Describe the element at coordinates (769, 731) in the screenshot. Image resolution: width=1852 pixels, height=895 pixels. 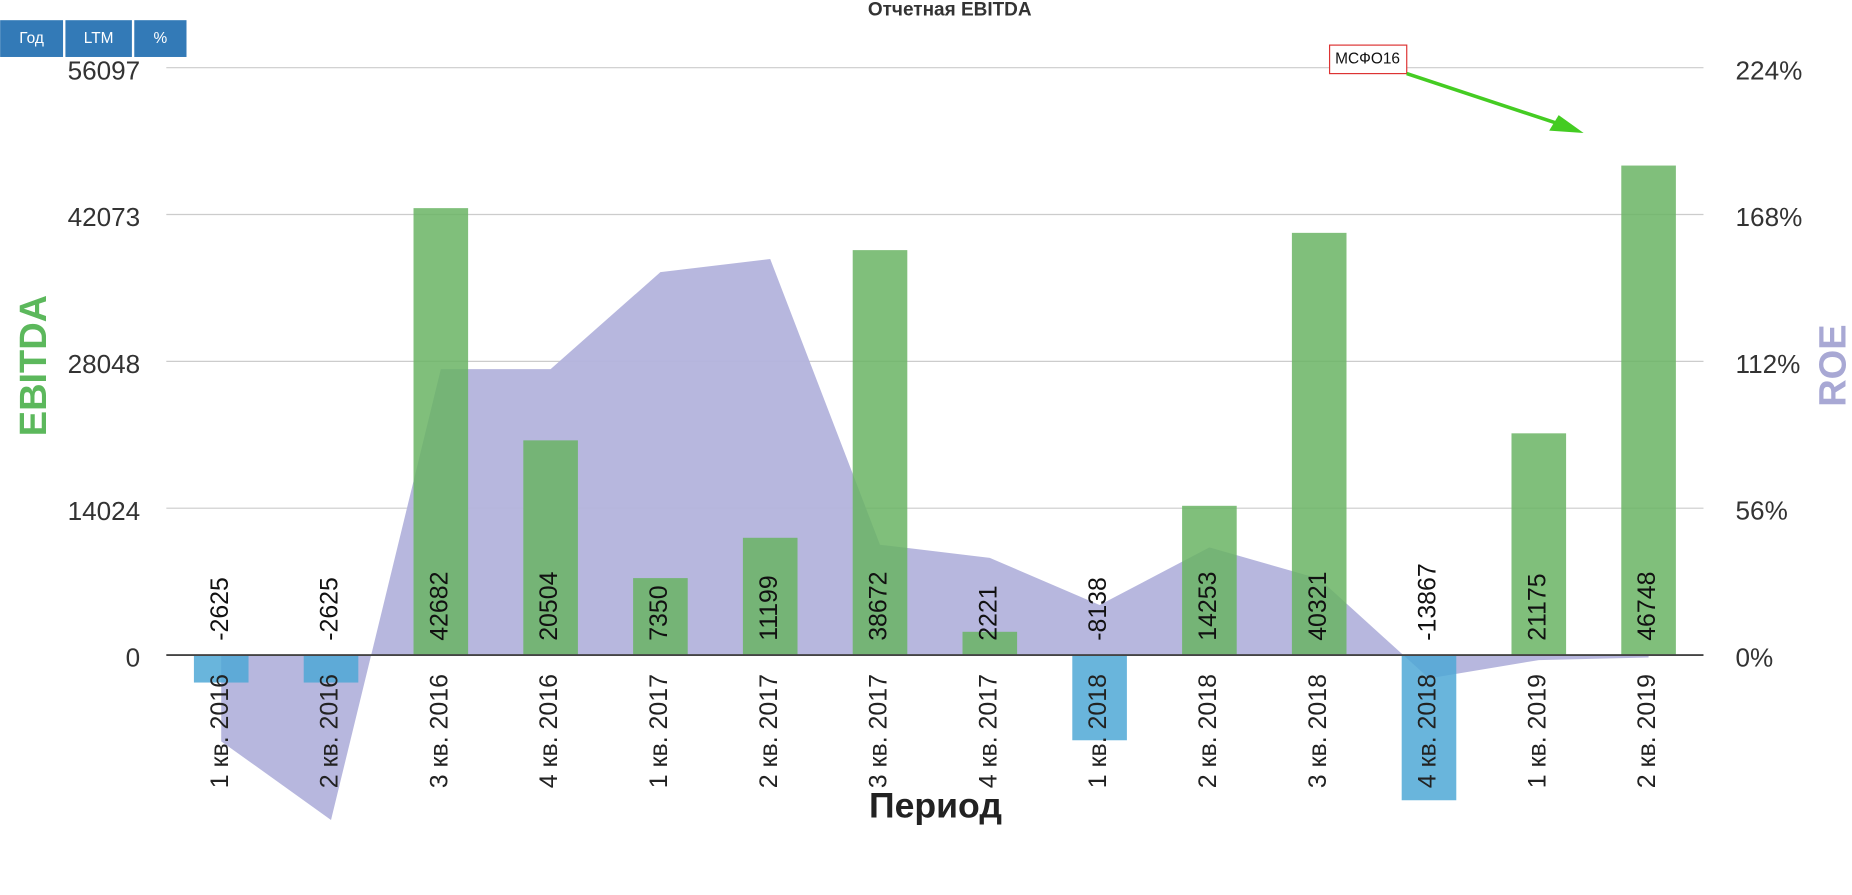
I see `x-tick-label: 2 кв. 2017` at that location.